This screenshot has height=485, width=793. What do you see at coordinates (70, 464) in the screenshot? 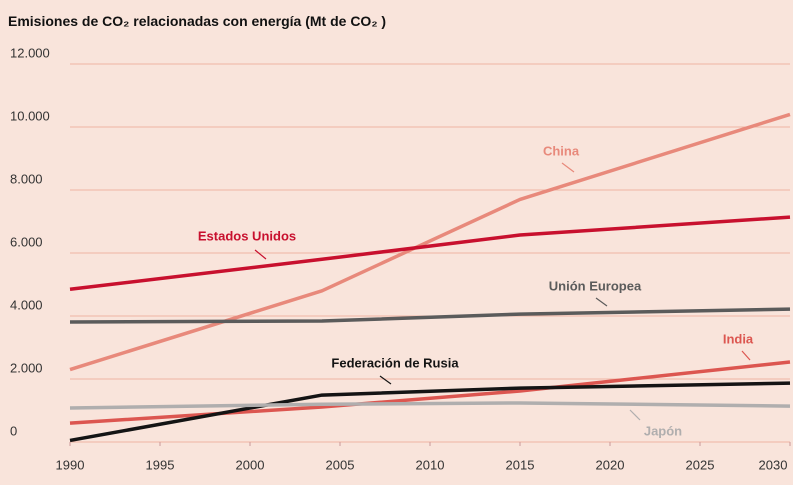
I see `x-tick-label: 1990` at bounding box center [70, 464].